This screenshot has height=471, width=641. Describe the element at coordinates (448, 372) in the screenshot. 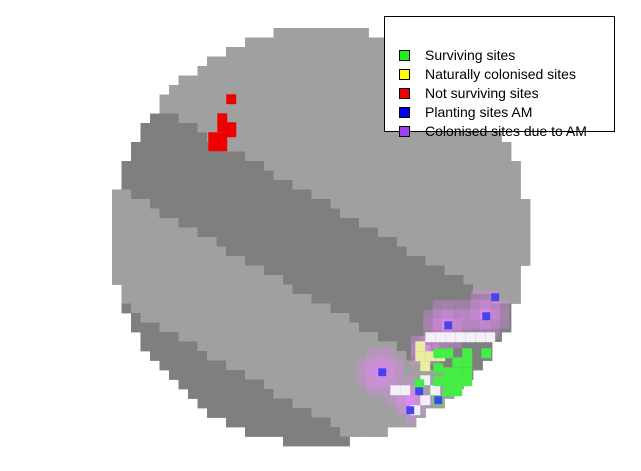

I see `surviving-site` at that location.